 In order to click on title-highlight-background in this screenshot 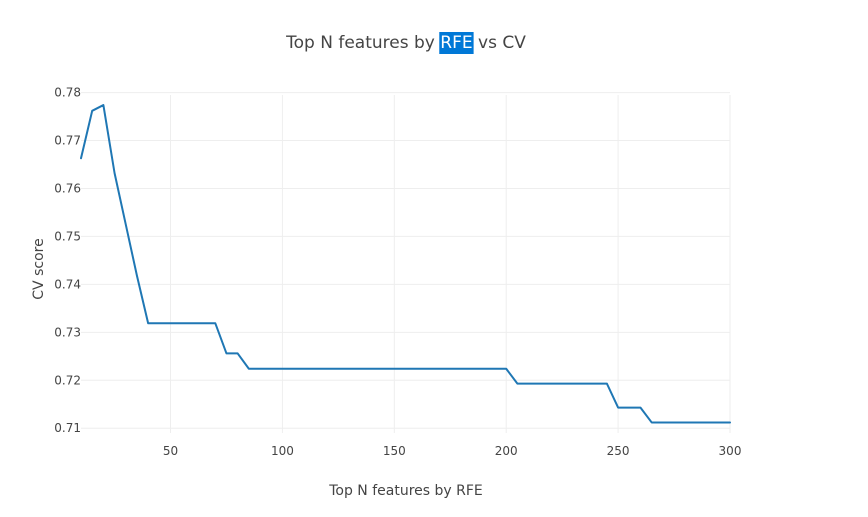, I will do `click(456, 43)`.